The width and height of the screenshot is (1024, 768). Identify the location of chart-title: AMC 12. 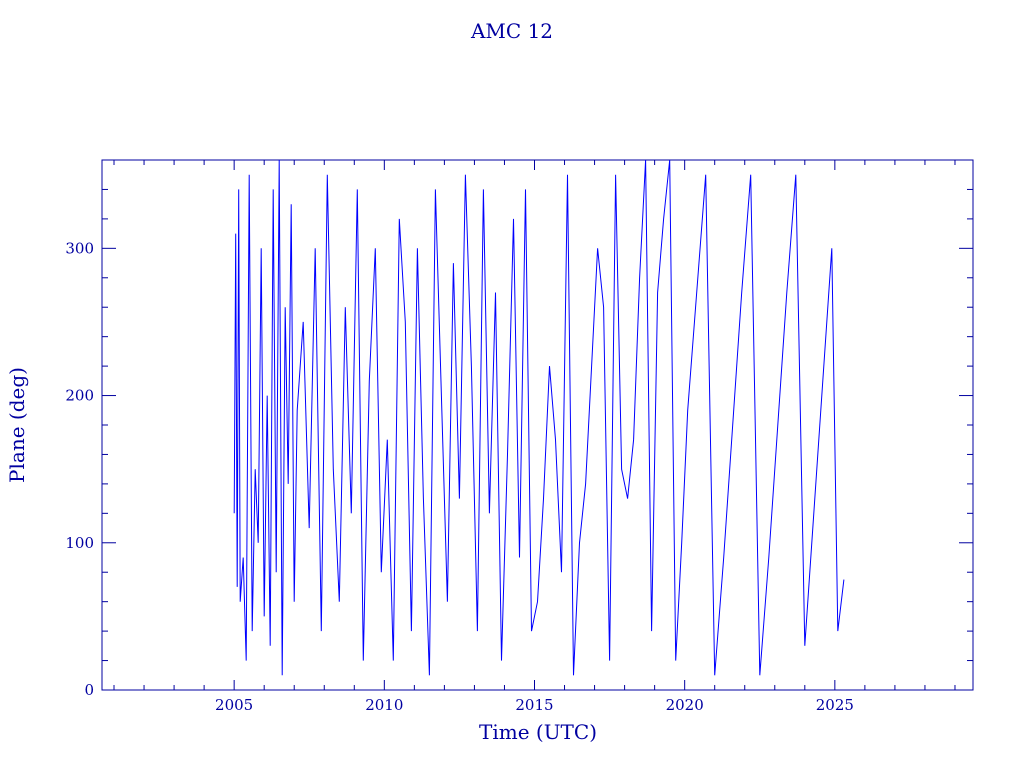
(511, 31).